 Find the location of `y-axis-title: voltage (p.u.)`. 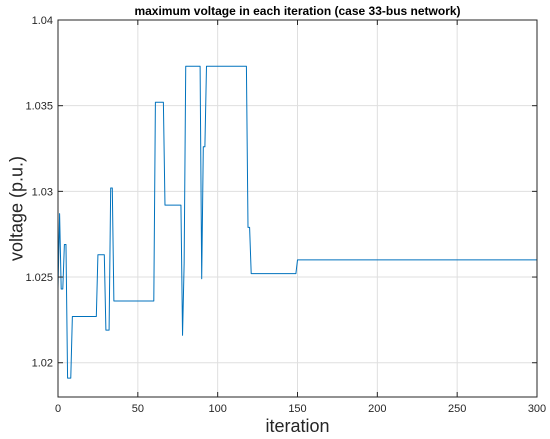

y-axis-title: voltage (p.u.) is located at coordinates (16, 208).